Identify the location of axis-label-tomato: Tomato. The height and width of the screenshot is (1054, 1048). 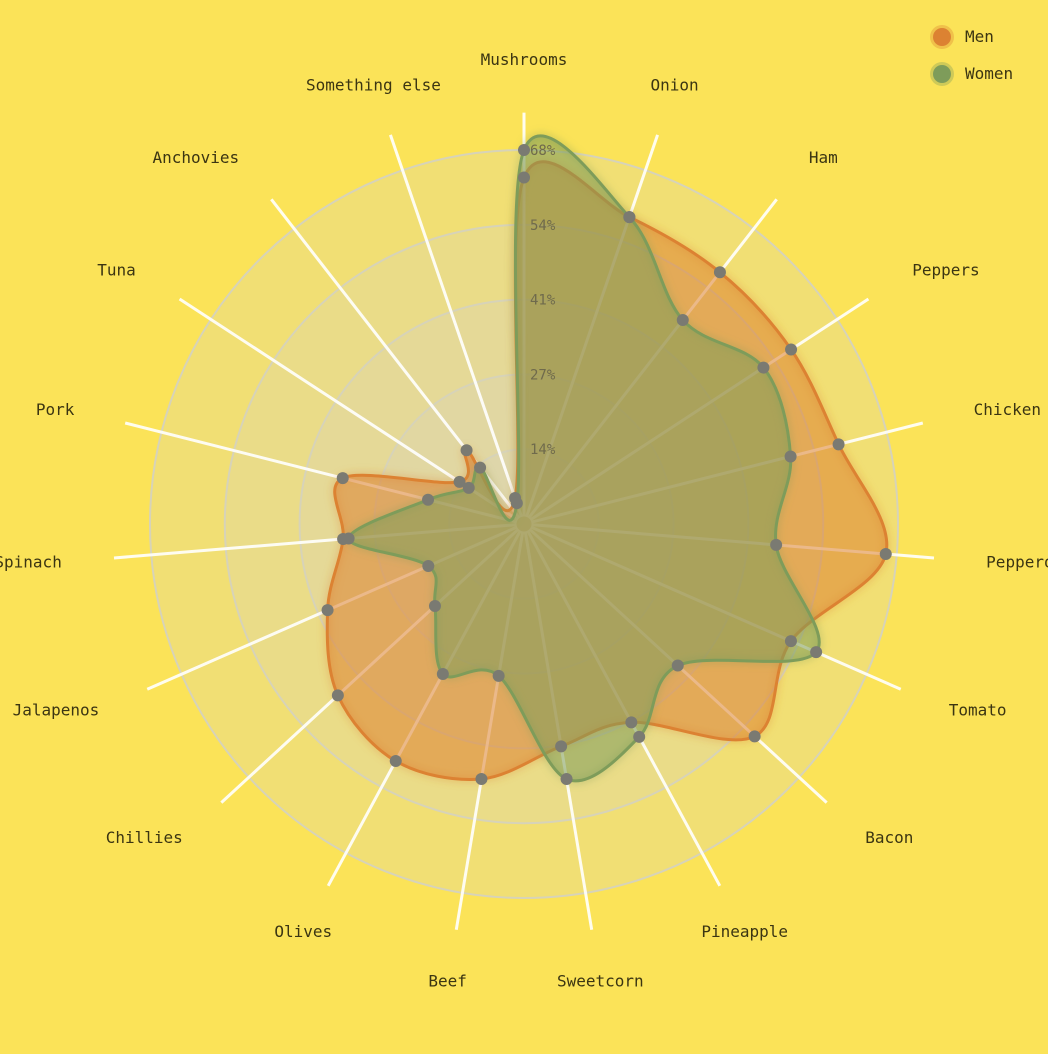
(978, 709).